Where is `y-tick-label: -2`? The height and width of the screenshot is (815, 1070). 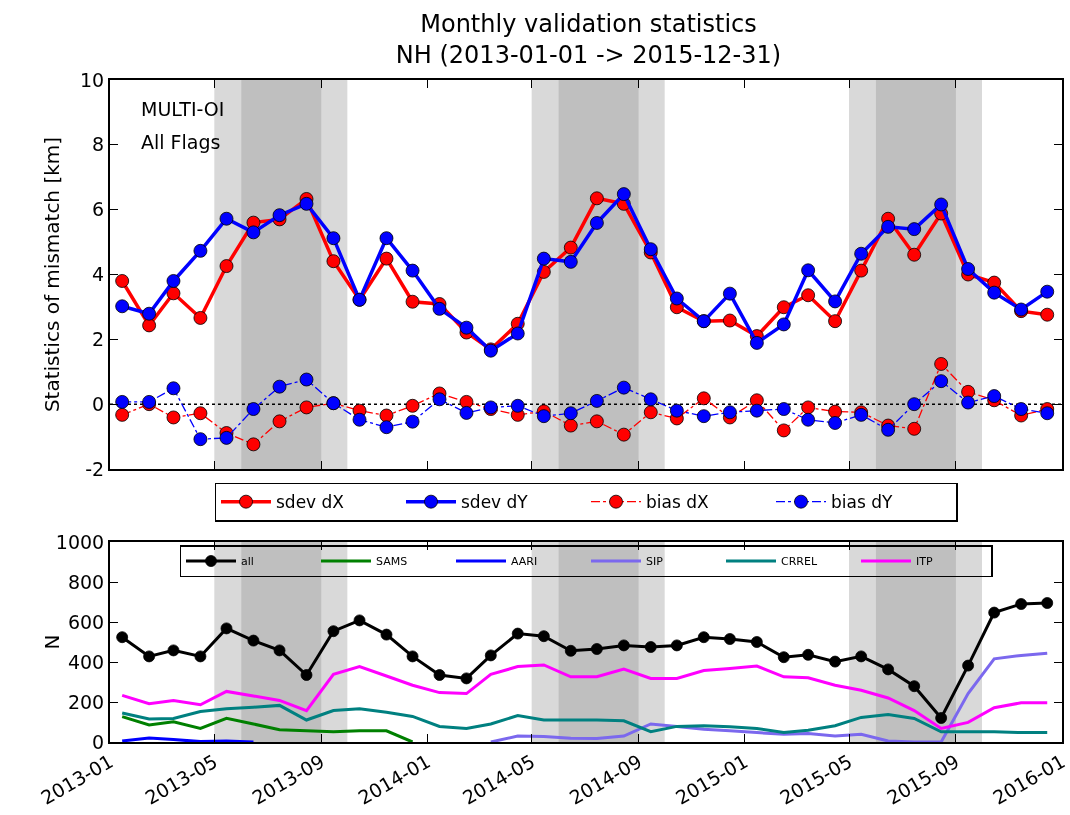
y-tick-label: -2 is located at coordinates (95, 468).